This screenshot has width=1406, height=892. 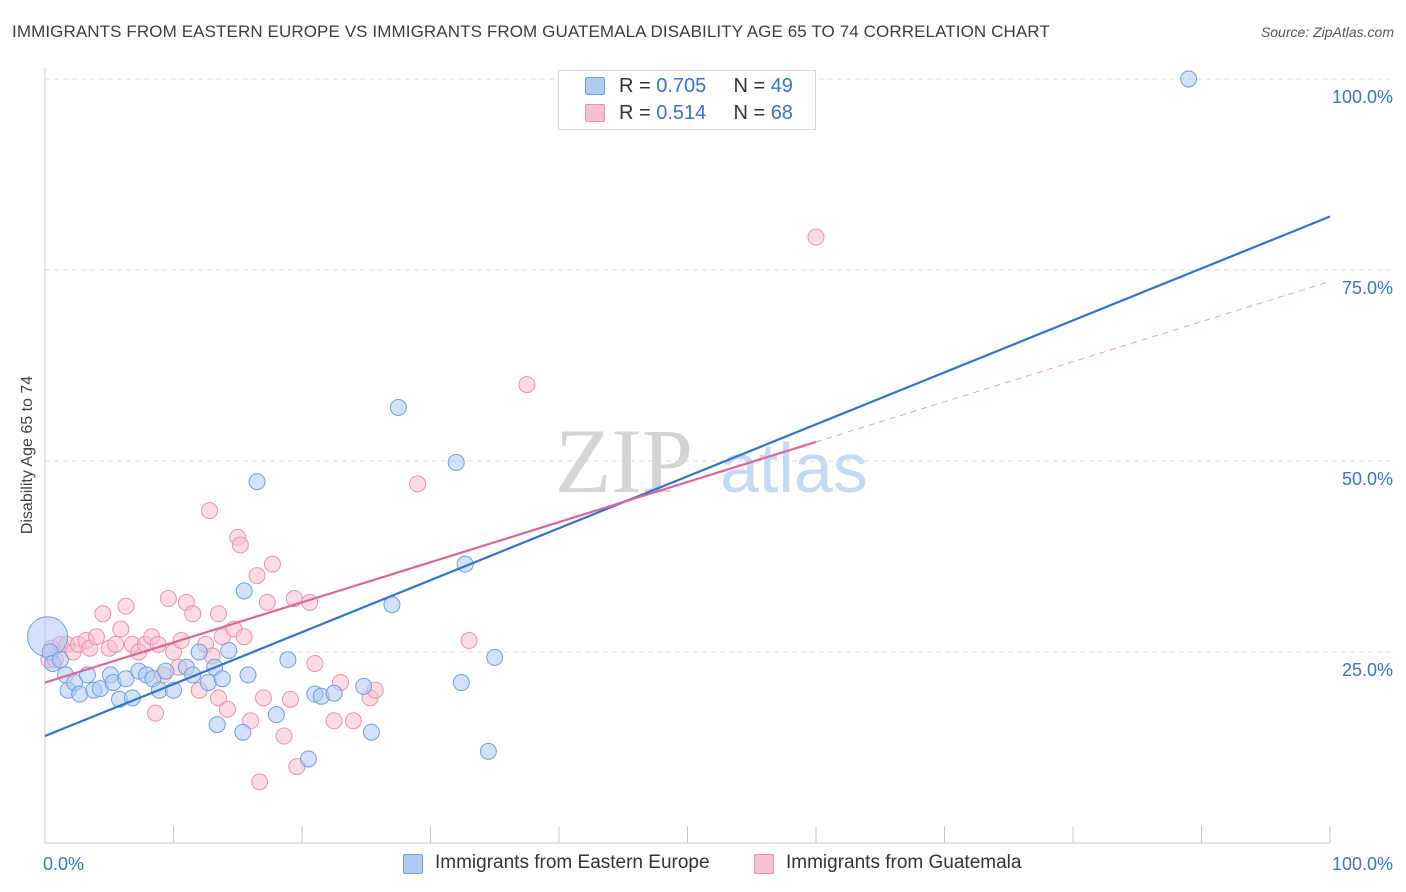 What do you see at coordinates (681, 113) in the screenshot?
I see `legend-r-value: 0.514` at bounding box center [681, 113].